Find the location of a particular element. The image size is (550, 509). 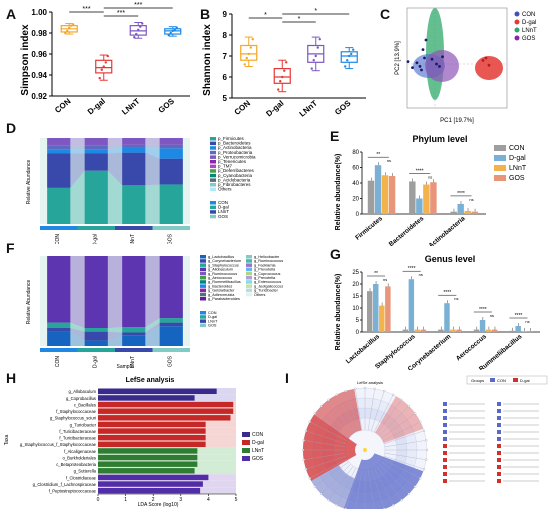

group-legend-label: GOS is located at coordinates (212, 326).